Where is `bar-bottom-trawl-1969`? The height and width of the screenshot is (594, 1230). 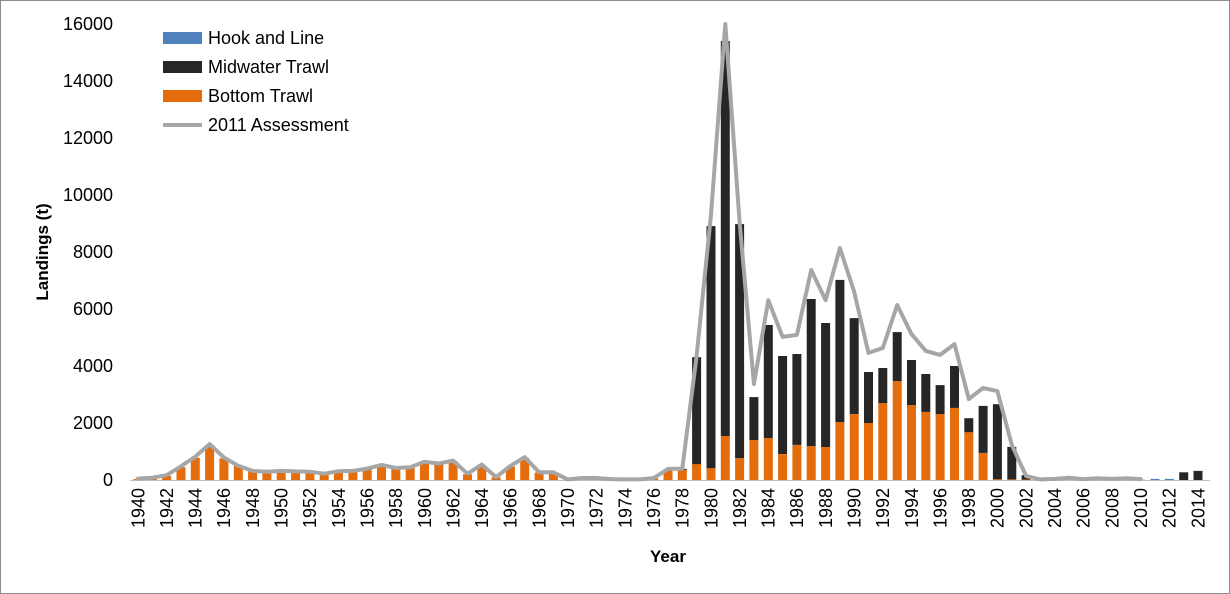 bar-bottom-trawl-1969 is located at coordinates (553, 476).